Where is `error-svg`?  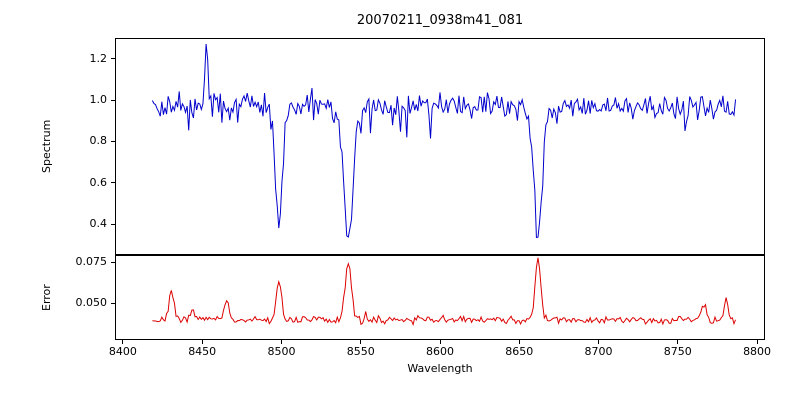
error-svg is located at coordinates (444, 292).